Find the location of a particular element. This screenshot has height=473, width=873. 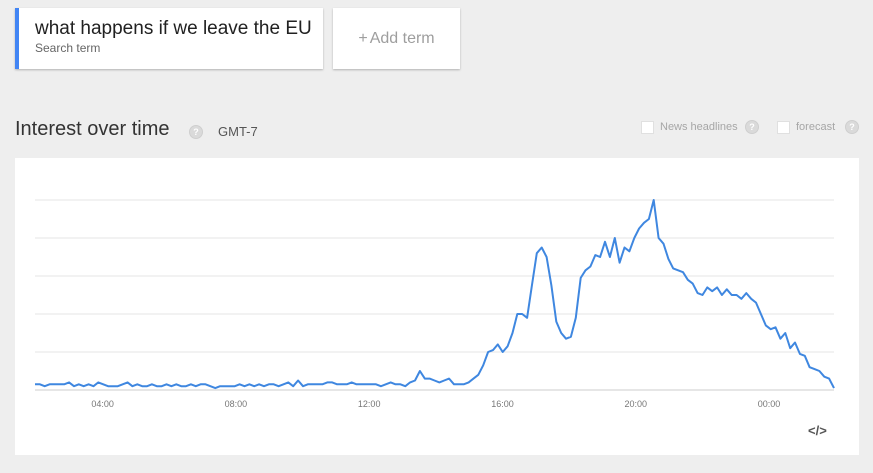

news-headlines-label: News headlines is located at coordinates (699, 127).